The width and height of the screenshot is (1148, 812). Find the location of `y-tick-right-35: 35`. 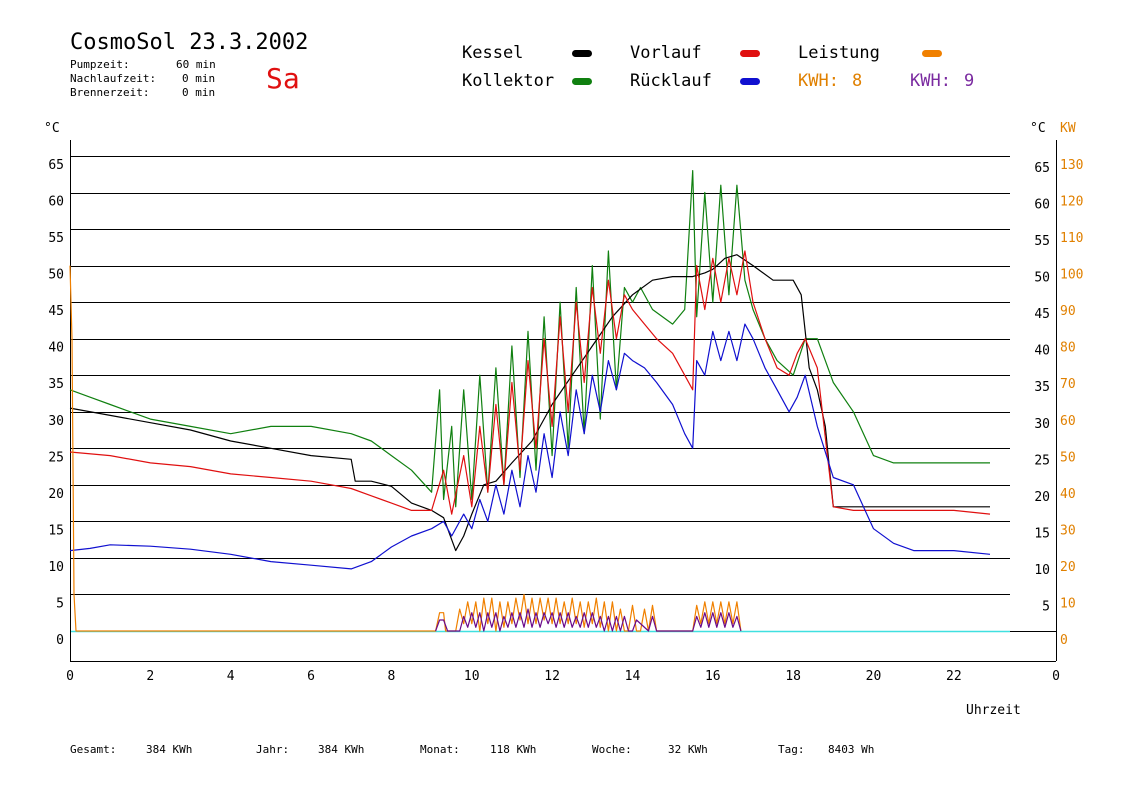

y-tick-right-35: 35 is located at coordinates (1042, 387).